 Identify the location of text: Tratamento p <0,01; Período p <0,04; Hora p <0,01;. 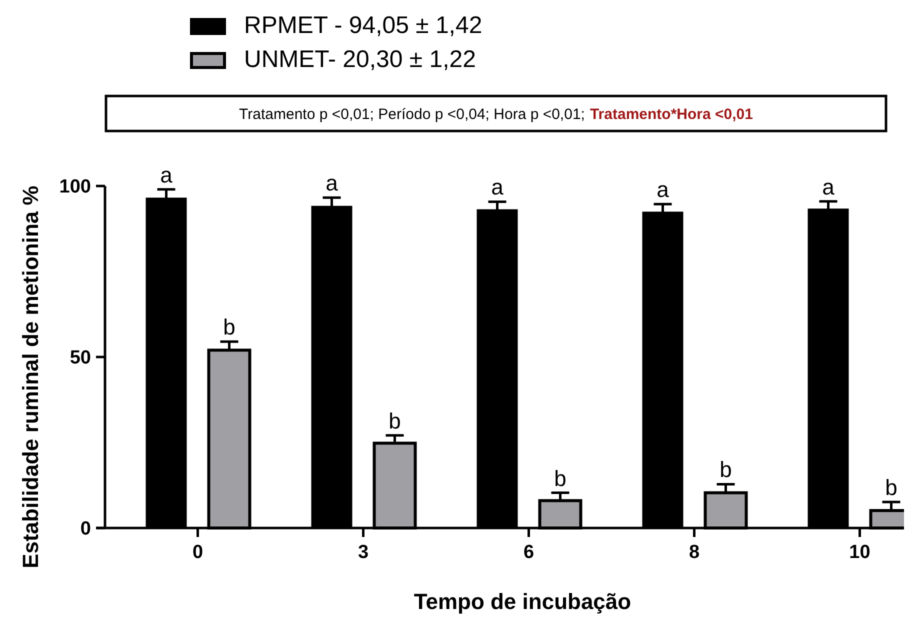
(412, 114).